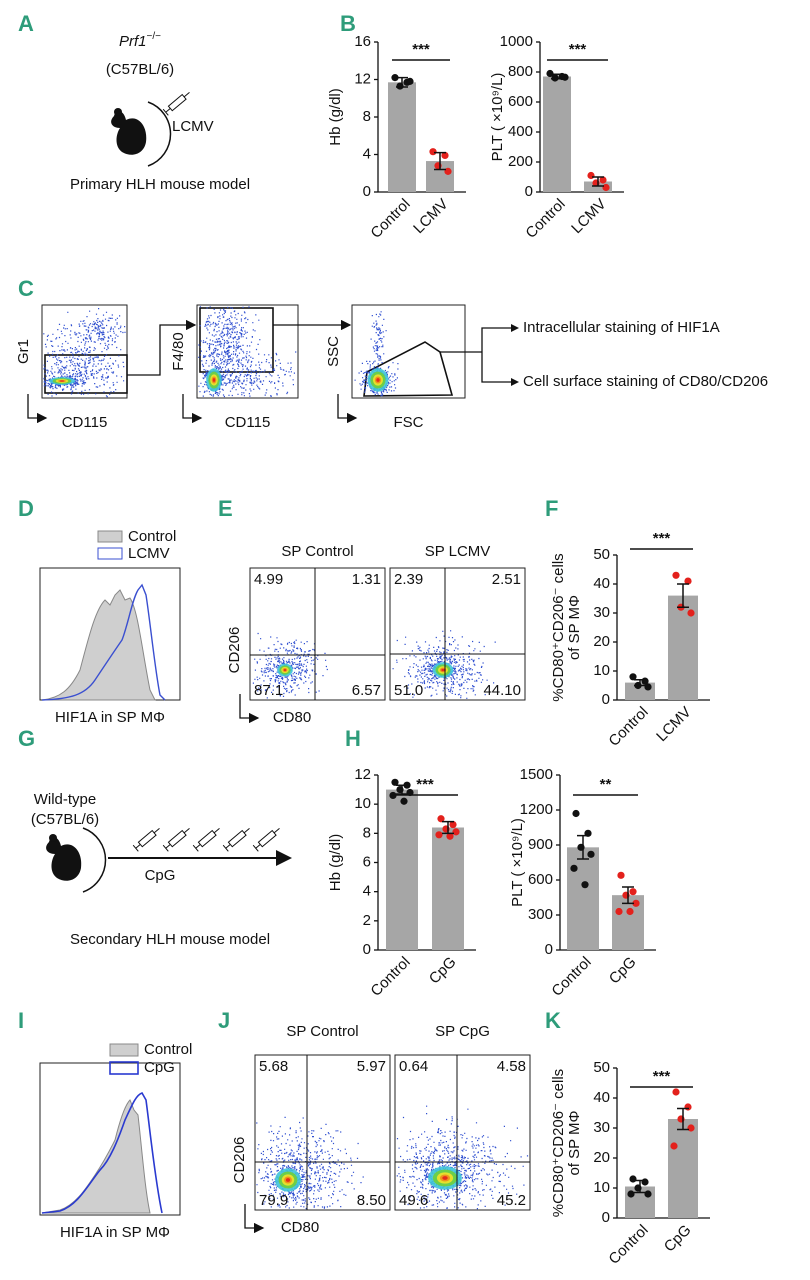 This screenshot has height=1280, width=810. What do you see at coordinates (511, 1066) in the screenshot?
I see `quadrant-percent: 4.58` at bounding box center [511, 1066].